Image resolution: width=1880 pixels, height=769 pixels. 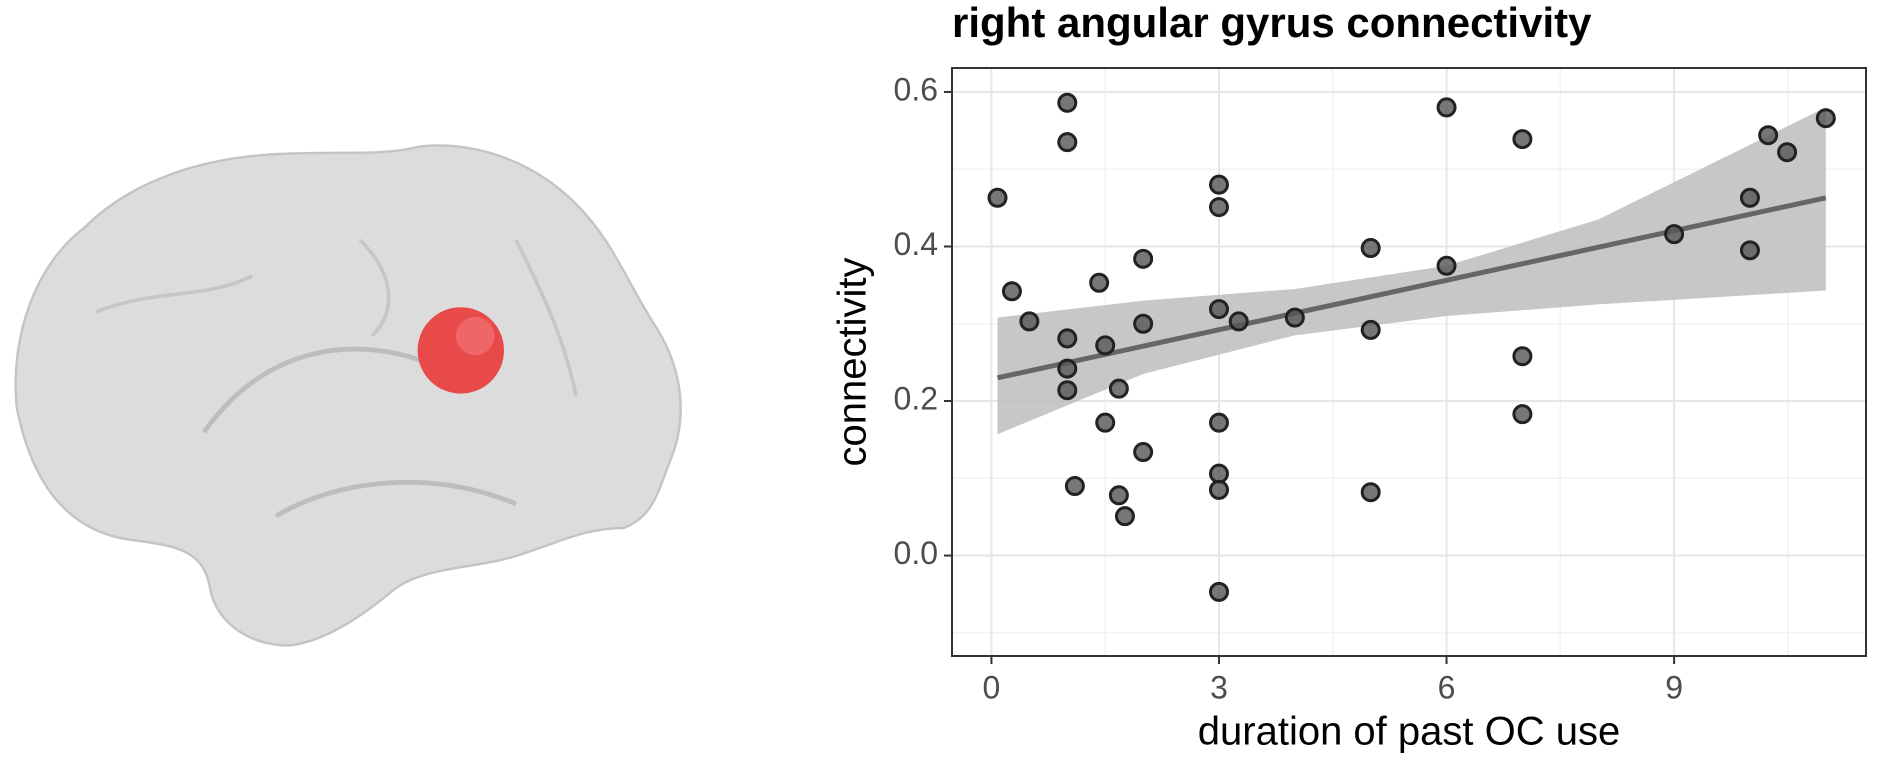 I want to click on y-axis-label: connectivity, so click(x=853, y=362).